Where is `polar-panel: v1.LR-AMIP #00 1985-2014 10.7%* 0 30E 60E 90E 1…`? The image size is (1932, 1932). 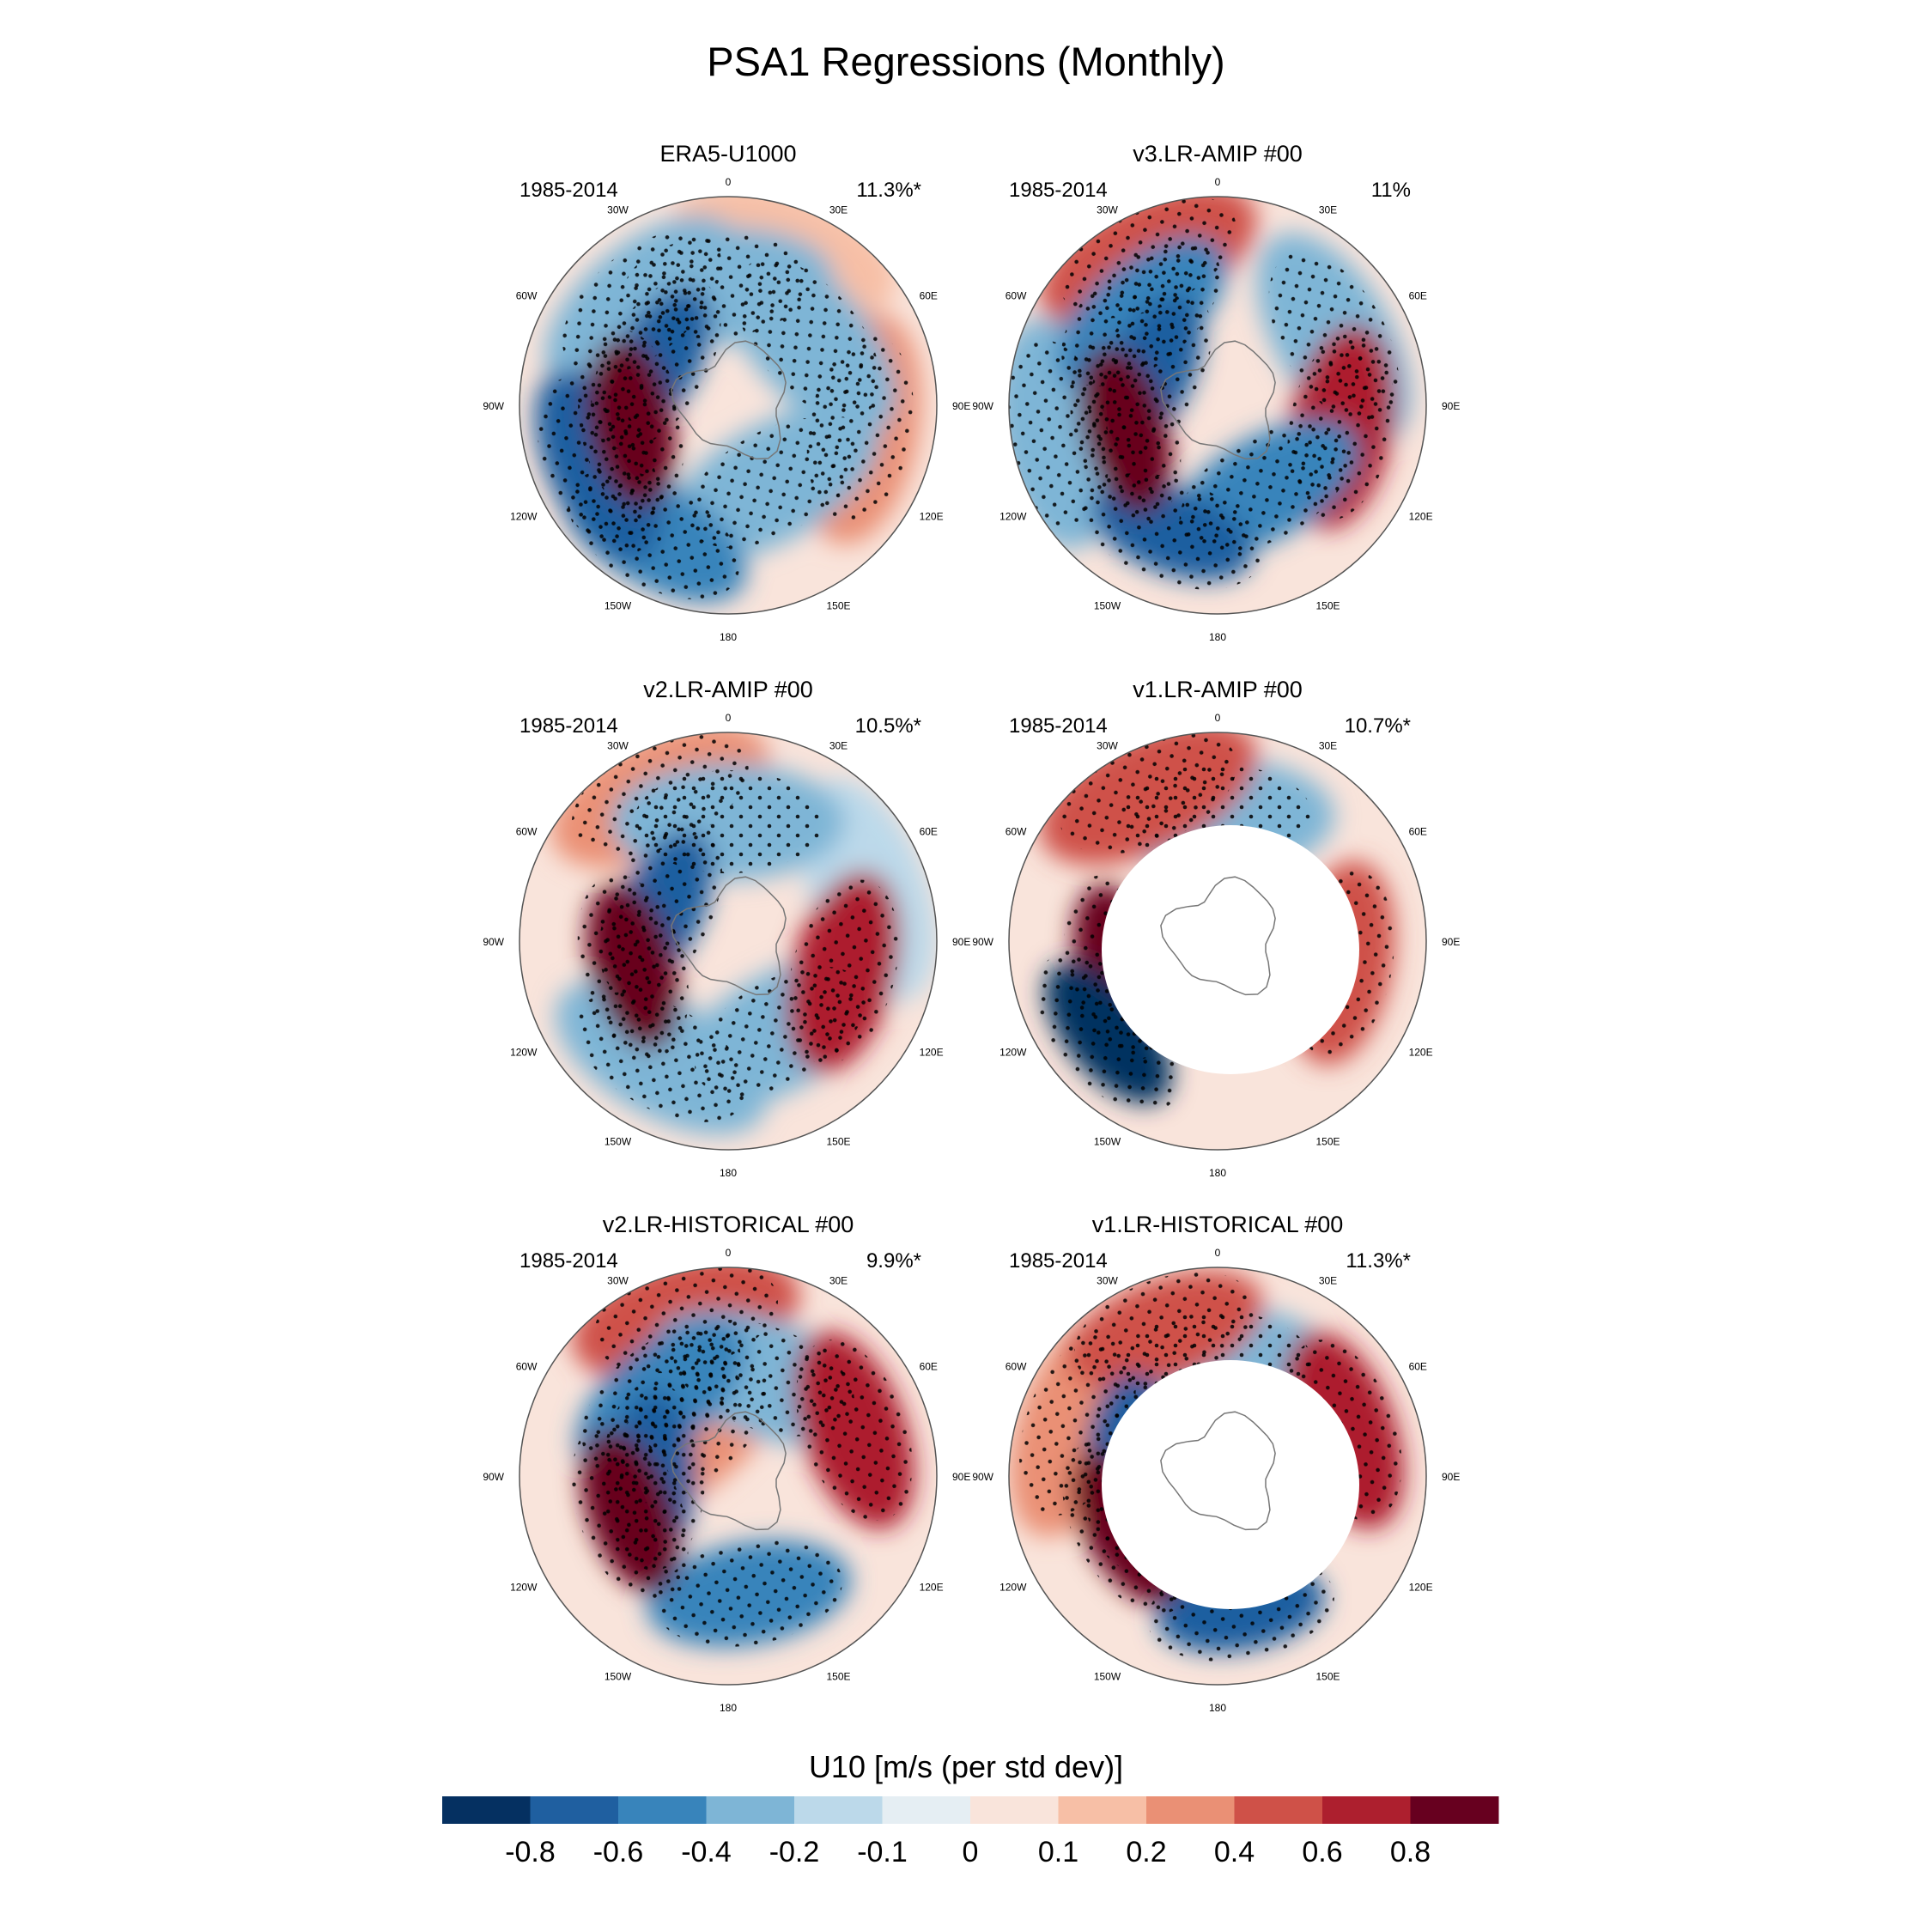 polar-panel: v1.LR-AMIP #00 1985-2014 10.7%* 0 30E 60E 90E 1… is located at coordinates (1216, 928).